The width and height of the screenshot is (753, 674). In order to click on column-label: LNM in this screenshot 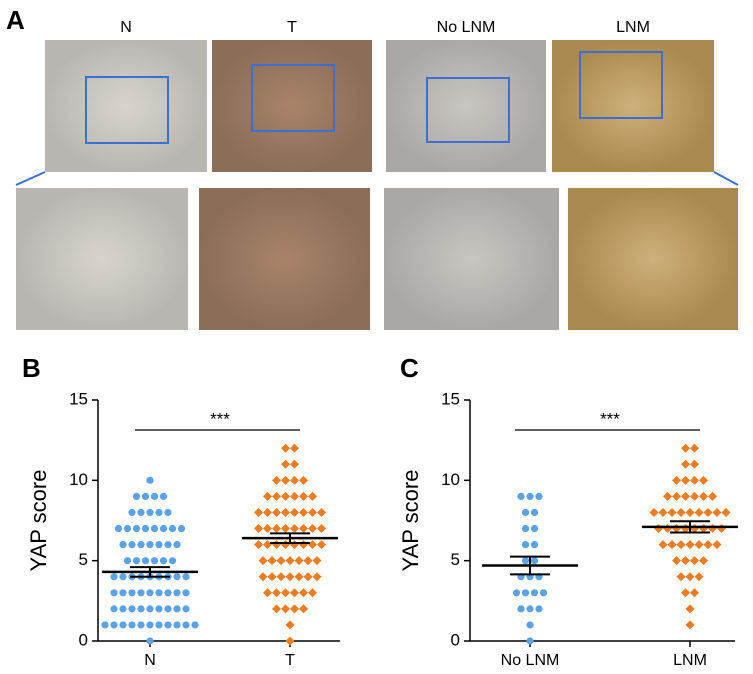, I will do `click(633, 27)`.